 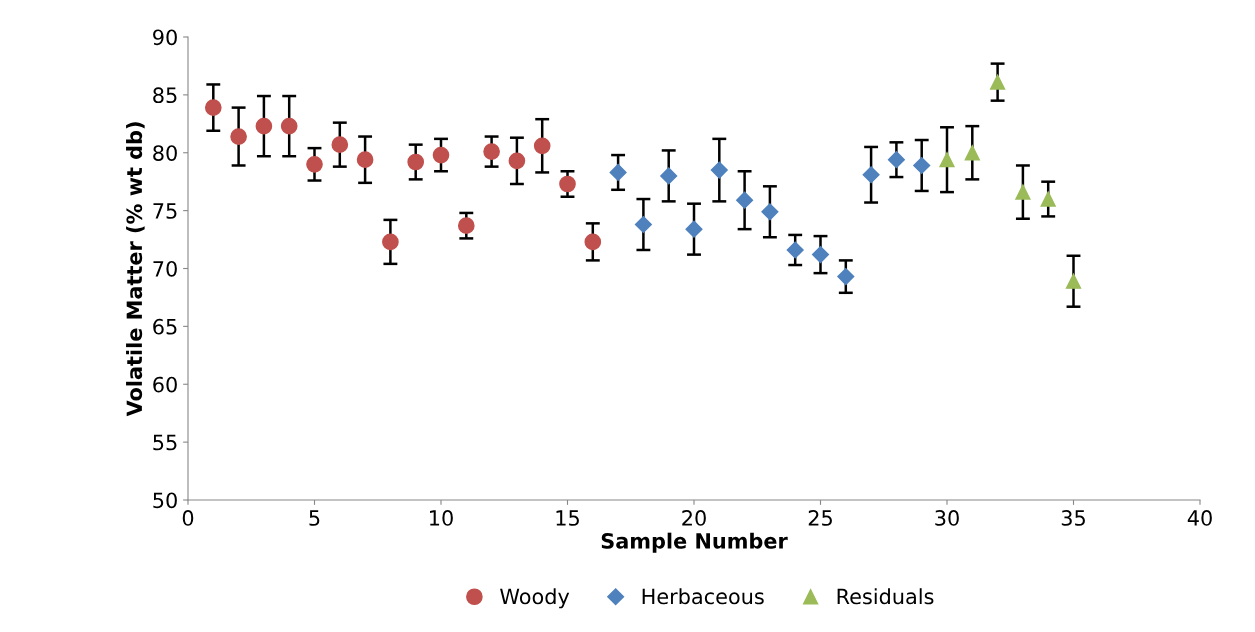 What do you see at coordinates (567, 518) in the screenshot?
I see `x-tick-label: 15` at bounding box center [567, 518].